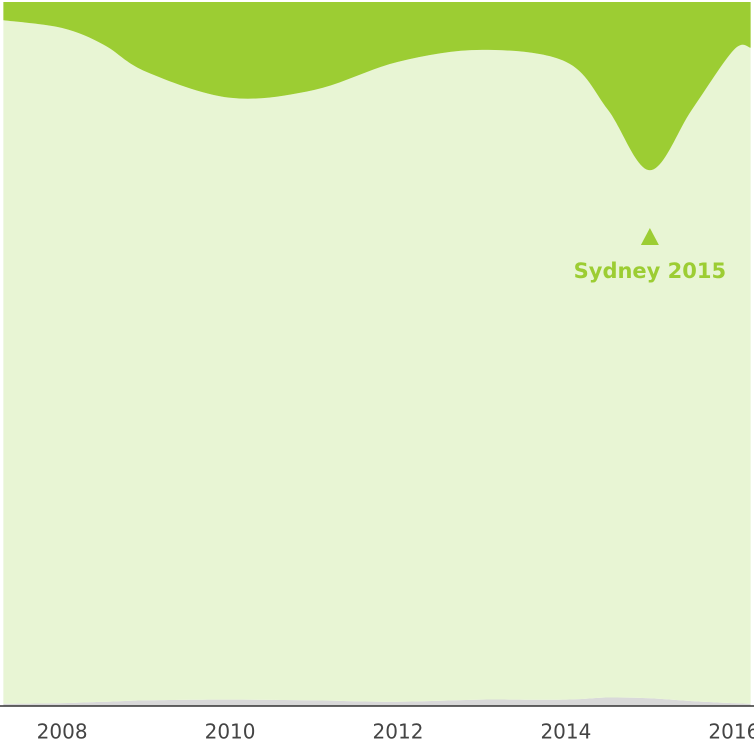 Image resolution: width=754 pixels, height=754 pixels. Describe the element at coordinates (62, 732) in the screenshot. I see `x-tick-label: 2008` at that location.